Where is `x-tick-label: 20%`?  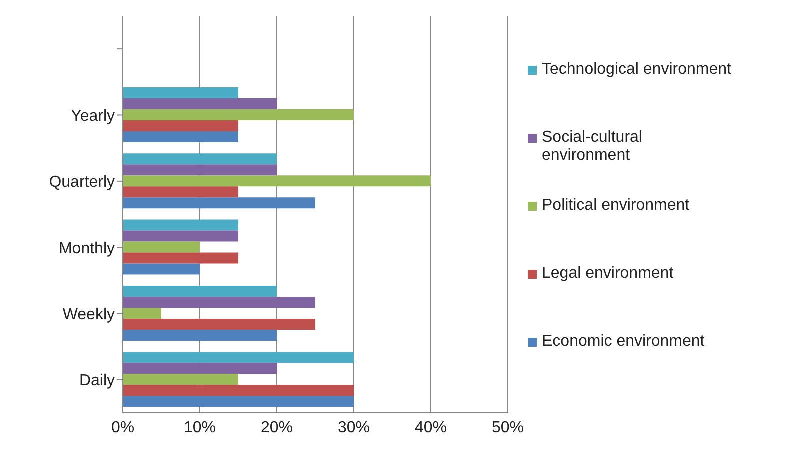 x-tick-label: 20% is located at coordinates (277, 427).